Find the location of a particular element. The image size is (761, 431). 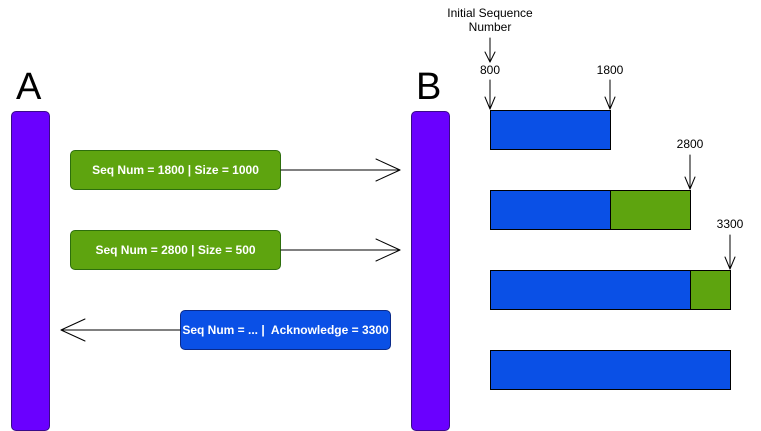

seq-marker-800: 800 is located at coordinates (490, 70).